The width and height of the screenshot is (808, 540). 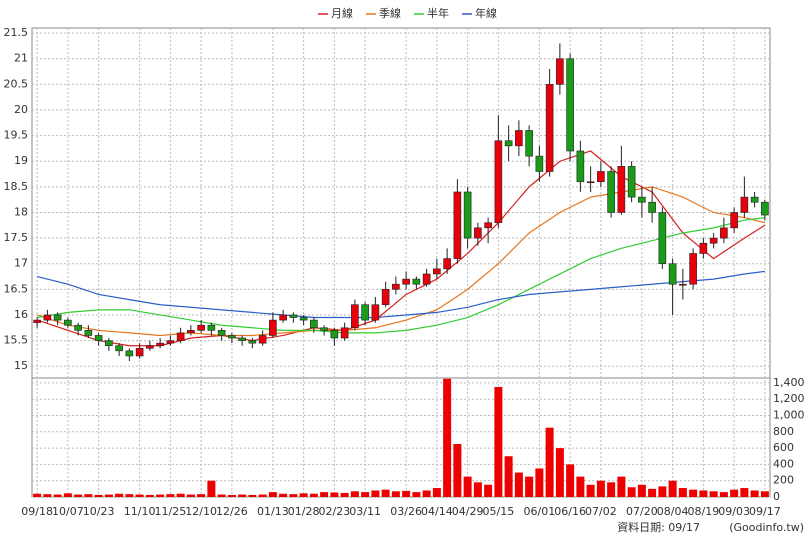 I want to click on y-tick-label: 18.5, so click(x=16, y=186).